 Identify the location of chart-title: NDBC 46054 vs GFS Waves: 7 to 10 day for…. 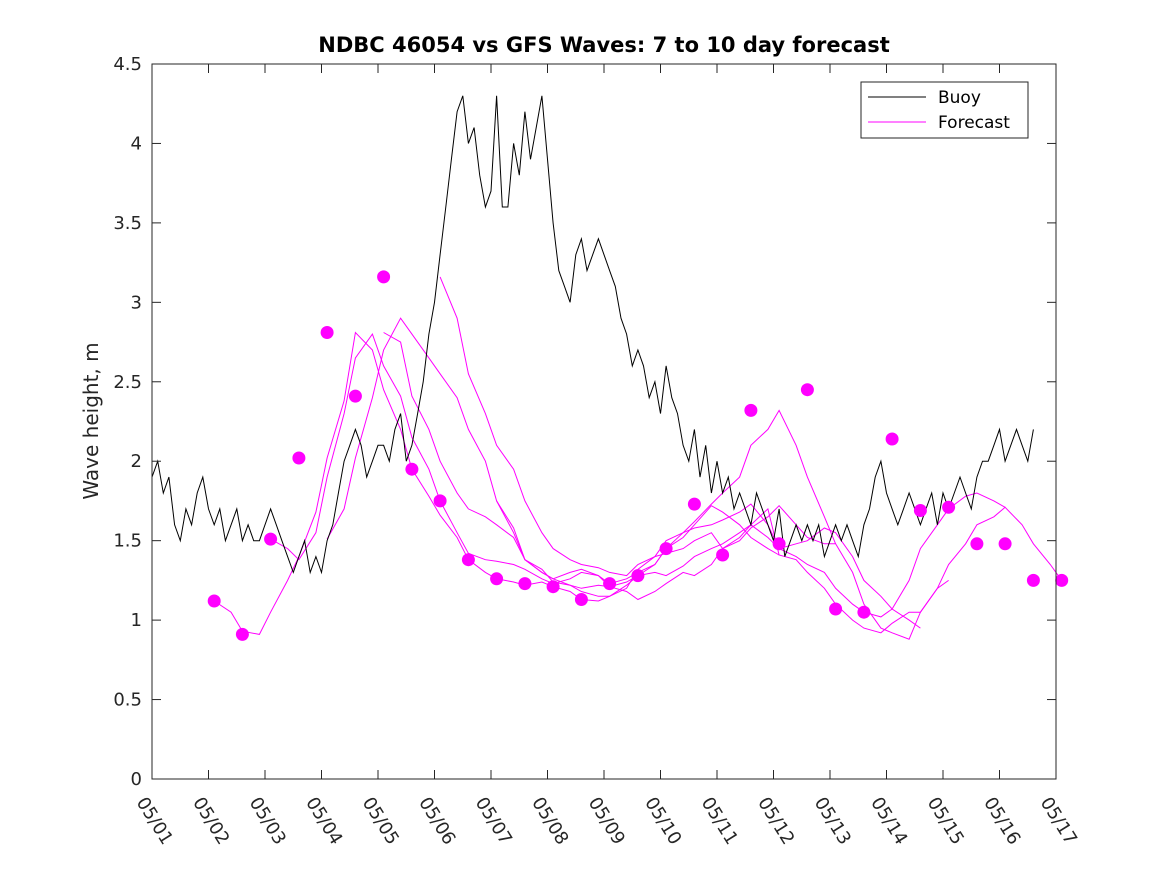
(603, 45).